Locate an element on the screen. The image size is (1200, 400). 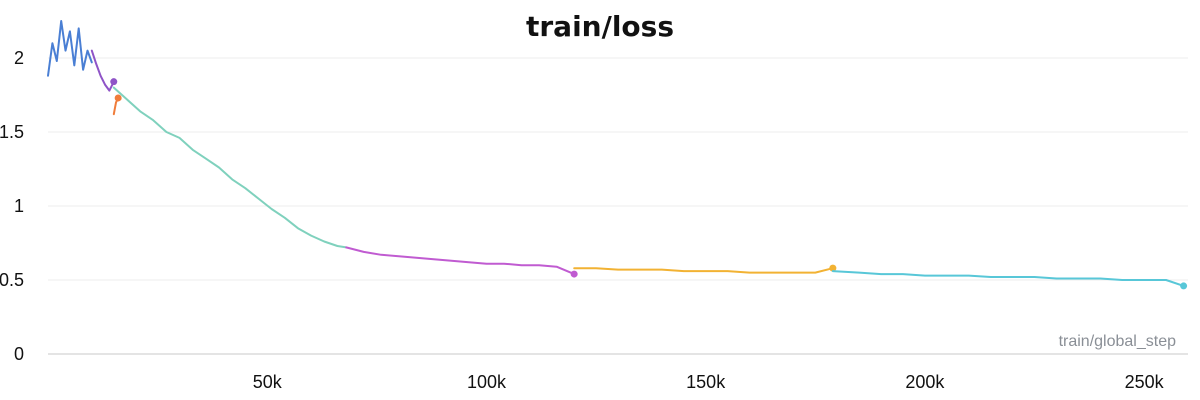
y-tick-label: 2 is located at coordinates (19, 58).